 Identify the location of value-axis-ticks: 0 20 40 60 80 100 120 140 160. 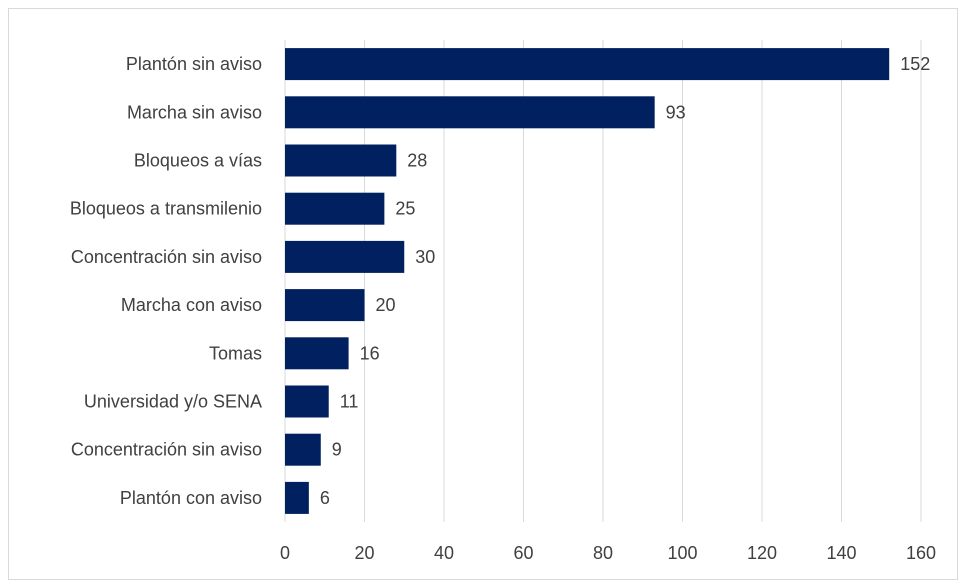
(608, 553).